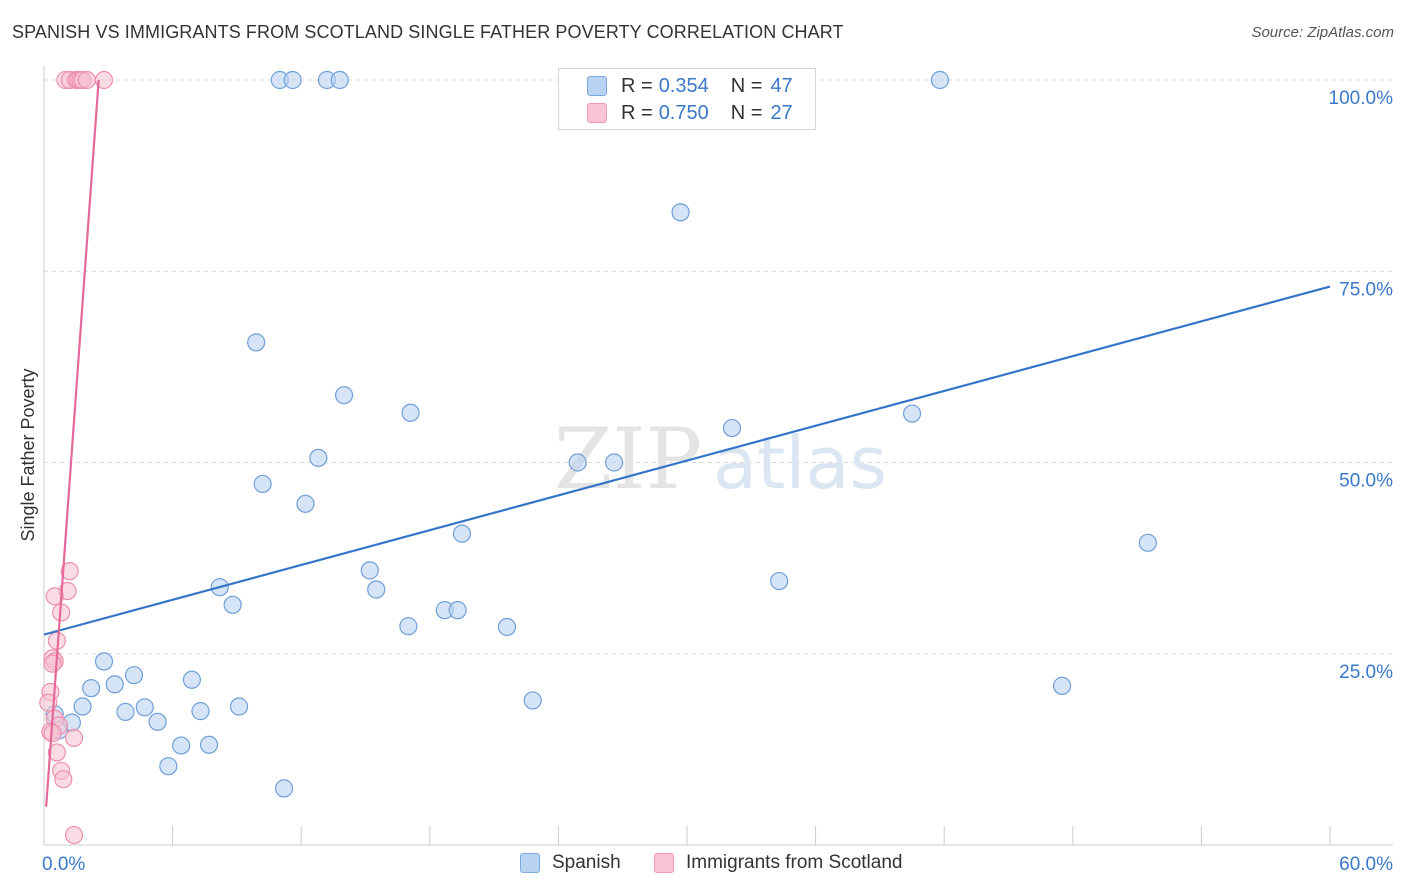 The height and width of the screenshot is (892, 1406). I want to click on x-tick-label: 0.0%, so click(63, 864).